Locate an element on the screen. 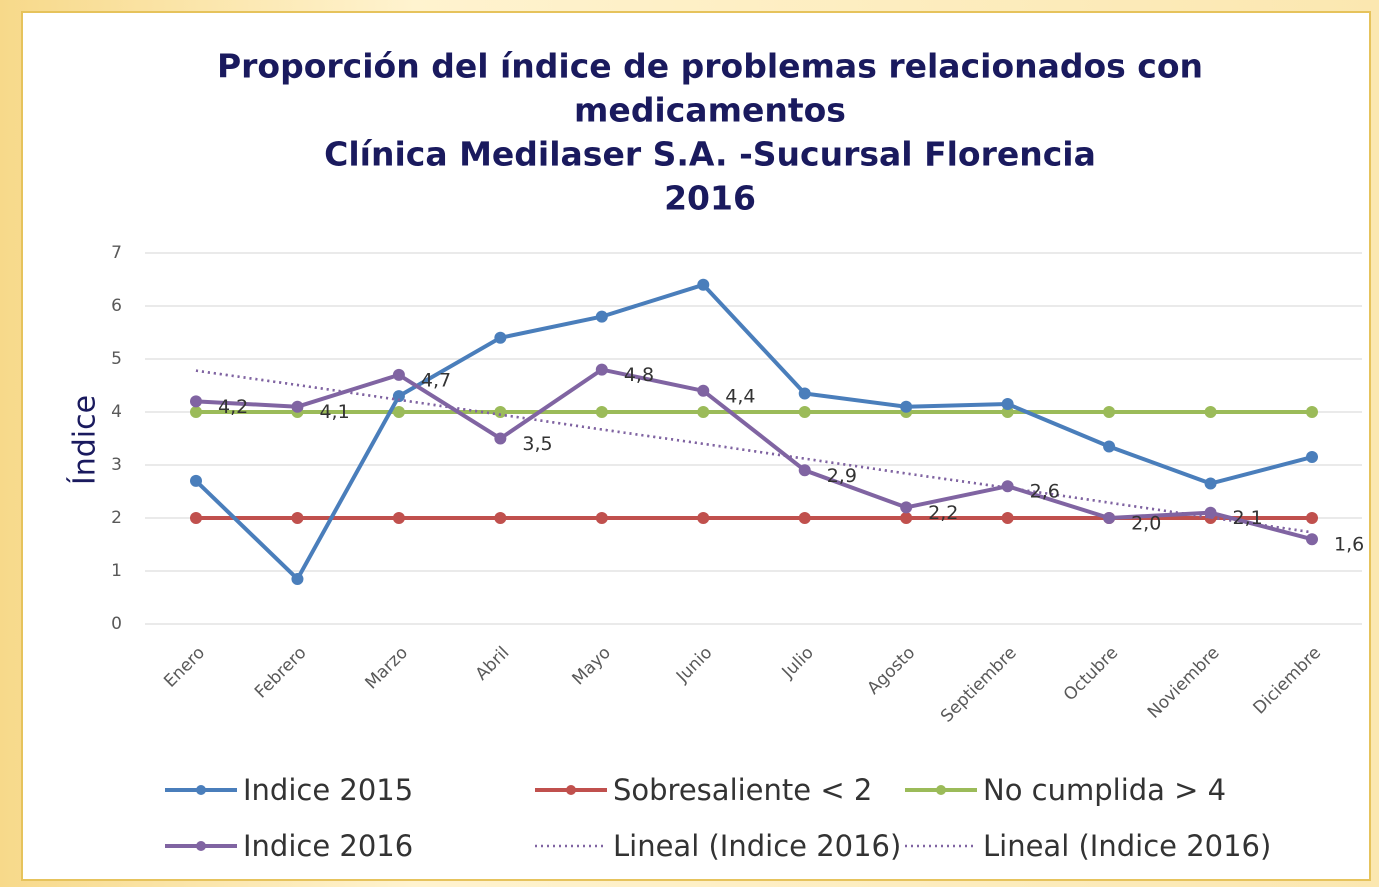 This screenshot has height=887, width=1379. data-label: 4,1 is located at coordinates (334, 412).